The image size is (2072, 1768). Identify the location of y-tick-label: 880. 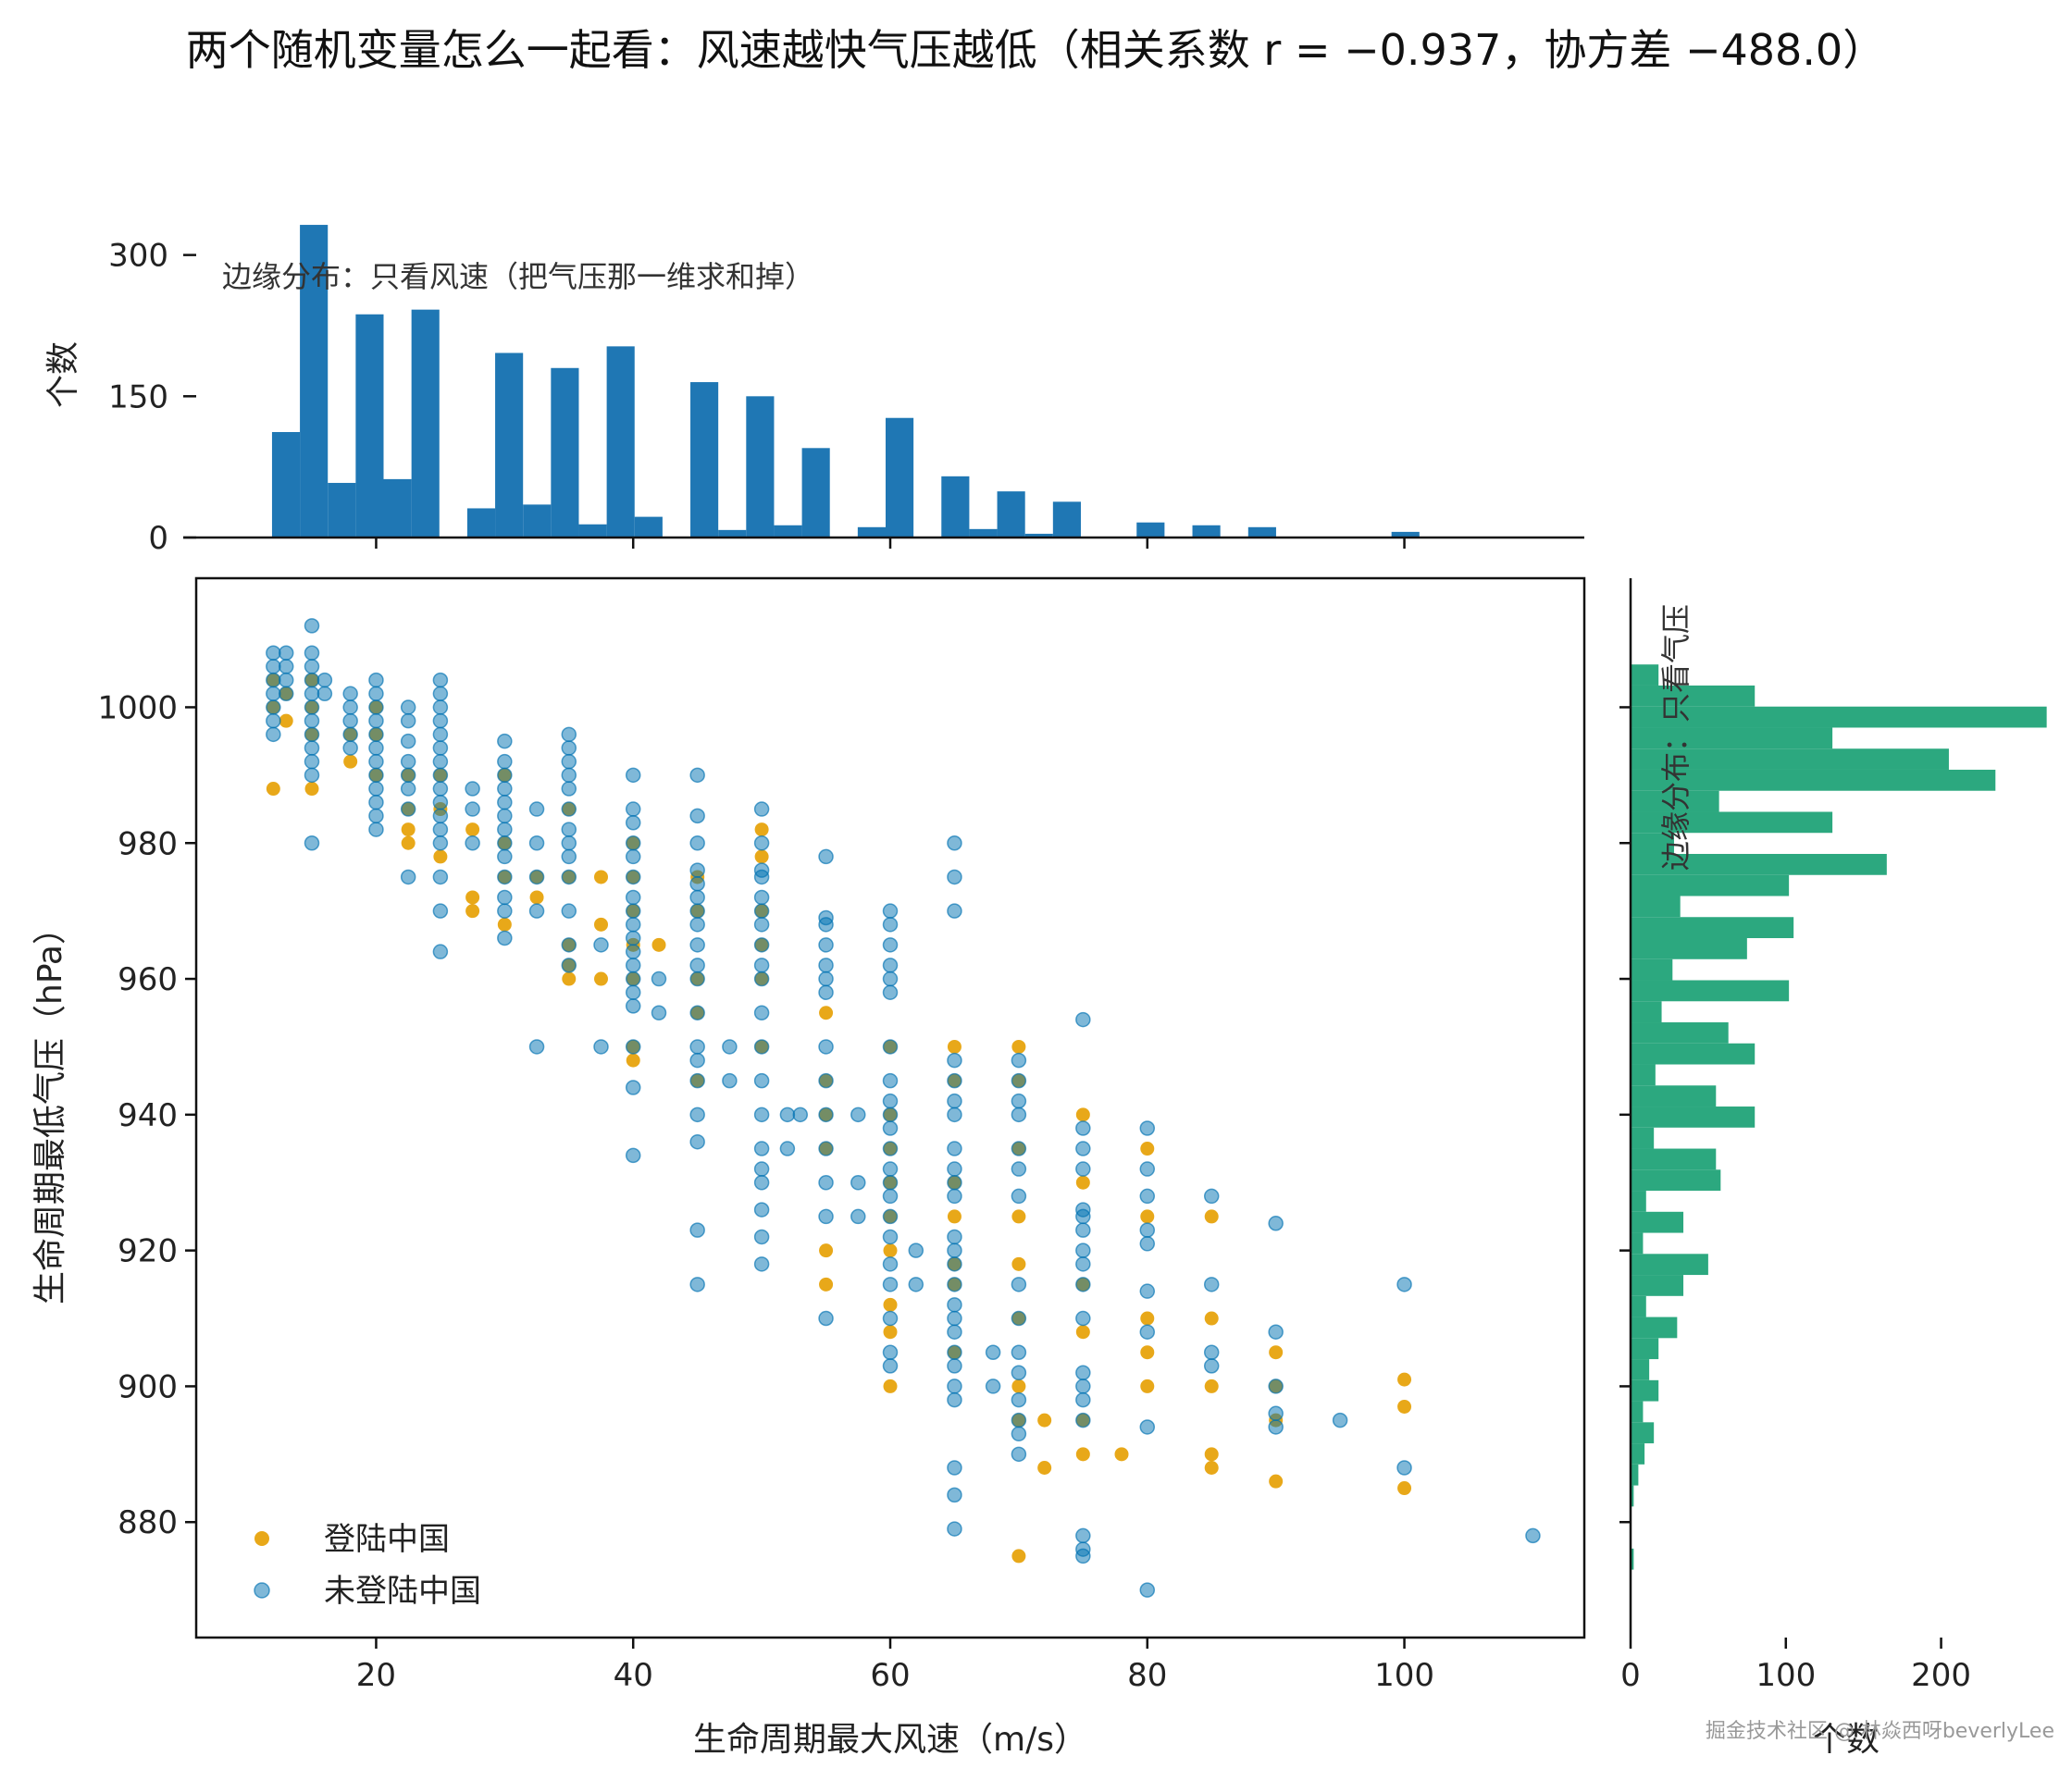
(148, 1522).